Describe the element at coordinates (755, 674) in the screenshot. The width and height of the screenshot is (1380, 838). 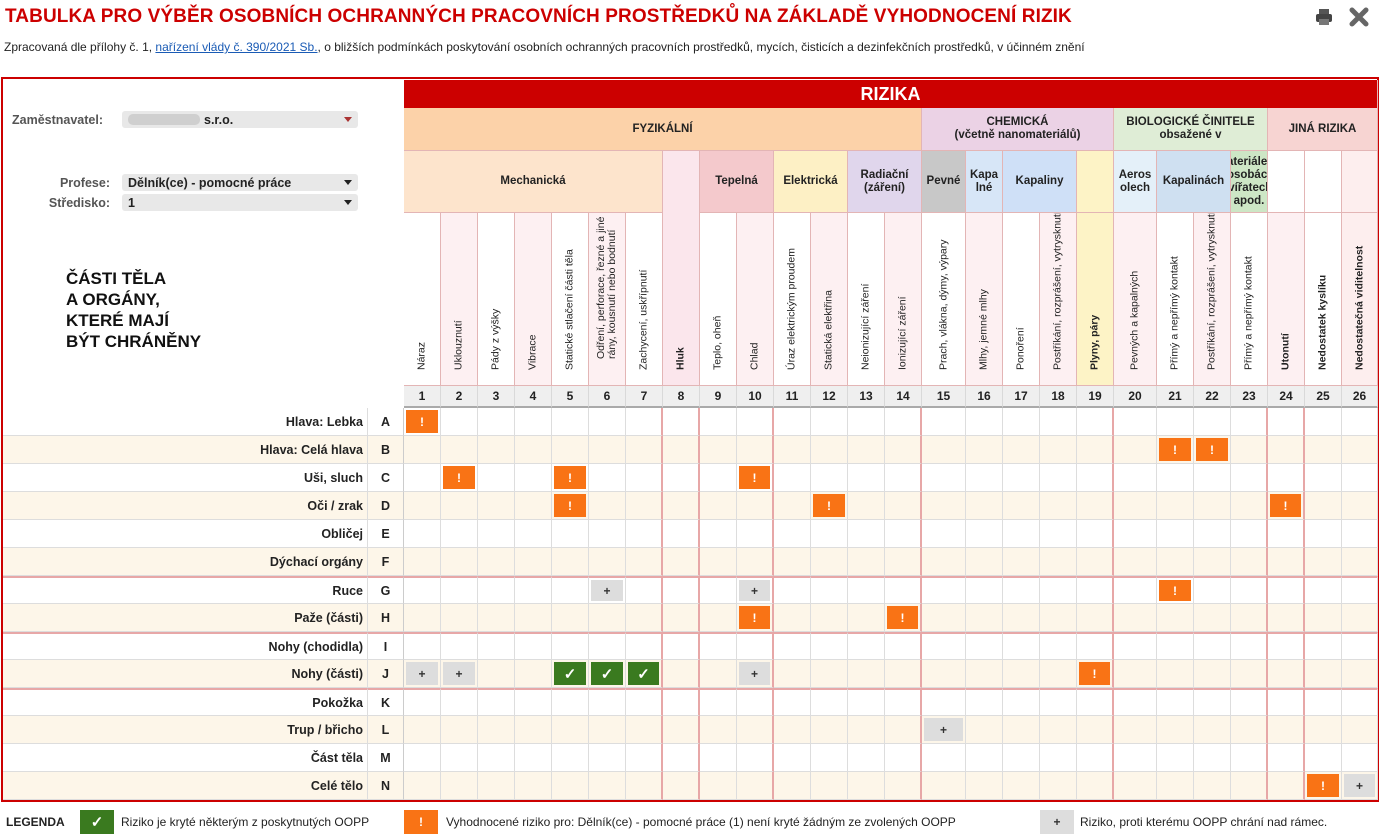
I see `risk-cell: +` at that location.